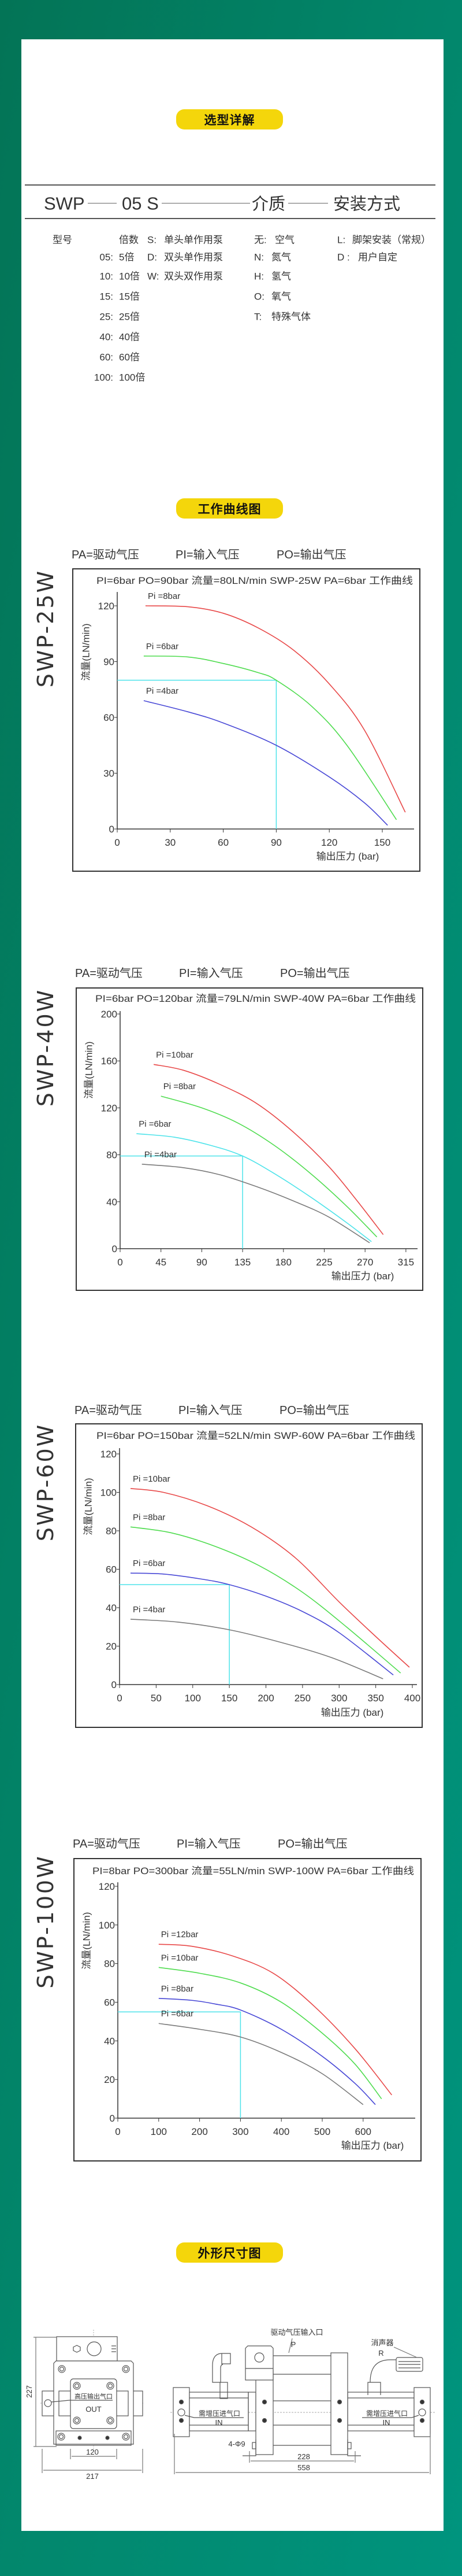 Image resolution: width=462 pixels, height=2576 pixels. Describe the element at coordinates (129, 317) in the screenshot. I see `ratio-value: 25倍` at that location.